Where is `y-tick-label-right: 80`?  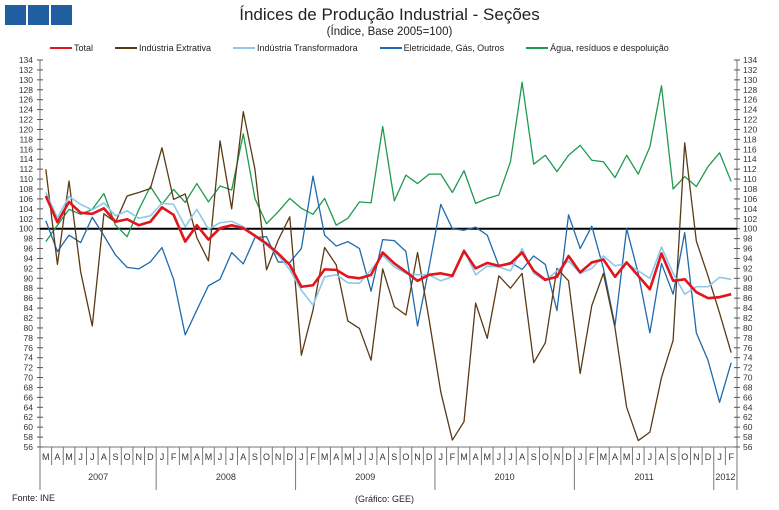
y-tick-label-right: 80 is located at coordinates (748, 328).